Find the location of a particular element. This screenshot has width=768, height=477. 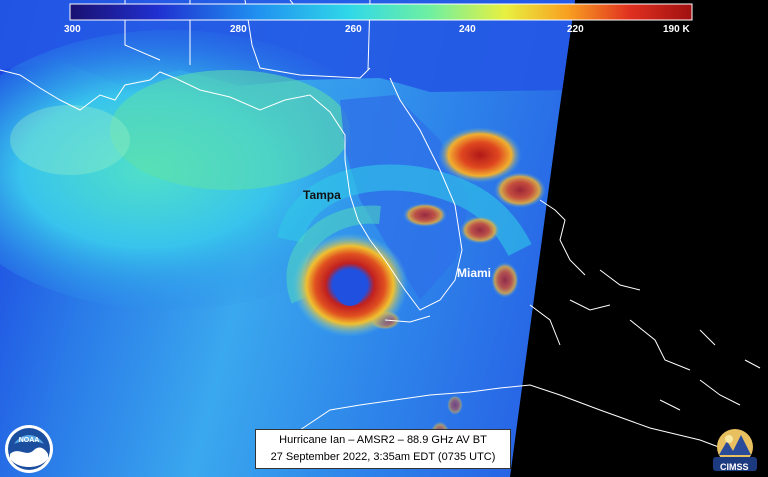

colorbar-label-260: 260 is located at coordinates (353, 29).